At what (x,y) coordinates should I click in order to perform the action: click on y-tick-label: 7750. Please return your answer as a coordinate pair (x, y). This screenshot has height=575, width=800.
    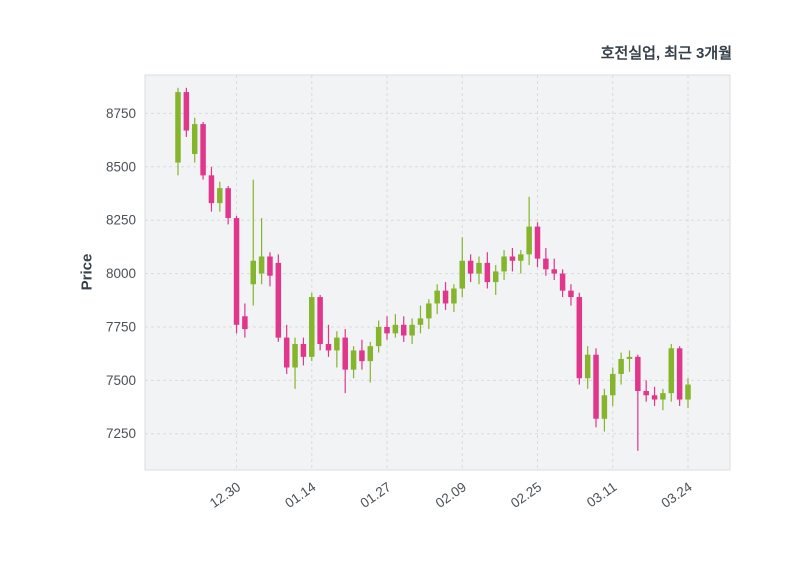
    Looking at the image, I should click on (121, 326).